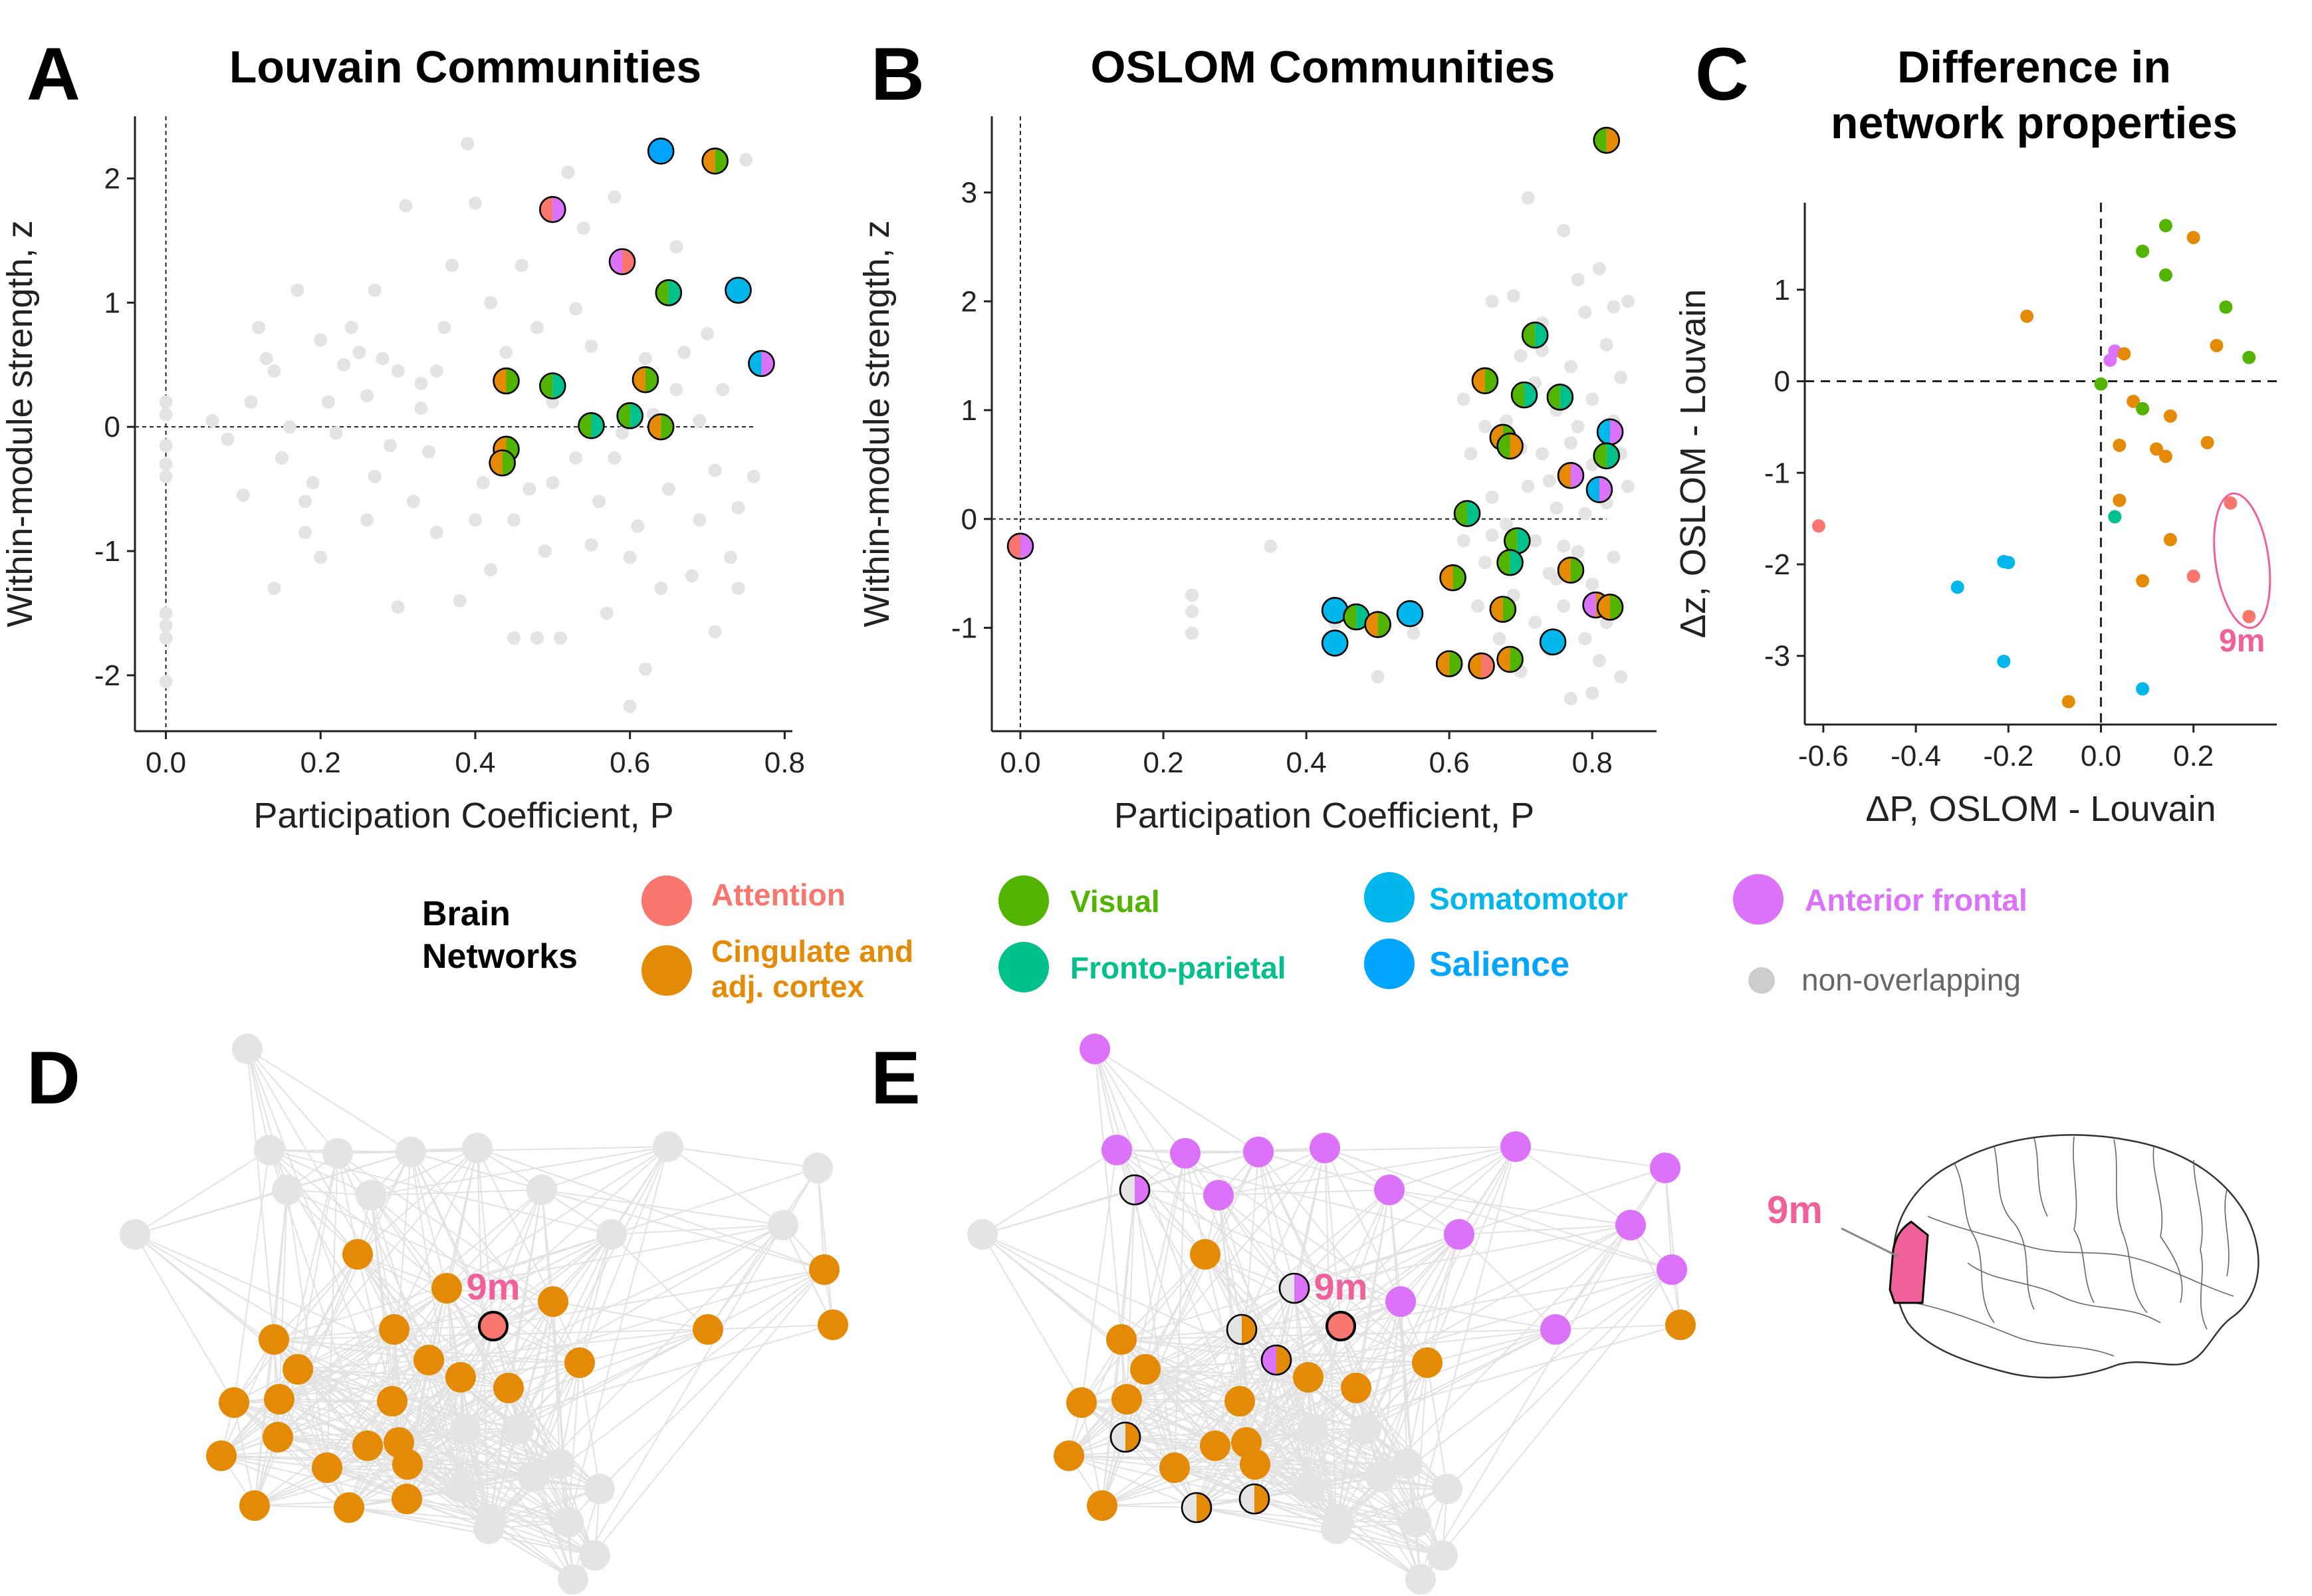  Describe the element at coordinates (1127, 1189) in the screenshot. I see `network-node-overlap-left-half` at that location.